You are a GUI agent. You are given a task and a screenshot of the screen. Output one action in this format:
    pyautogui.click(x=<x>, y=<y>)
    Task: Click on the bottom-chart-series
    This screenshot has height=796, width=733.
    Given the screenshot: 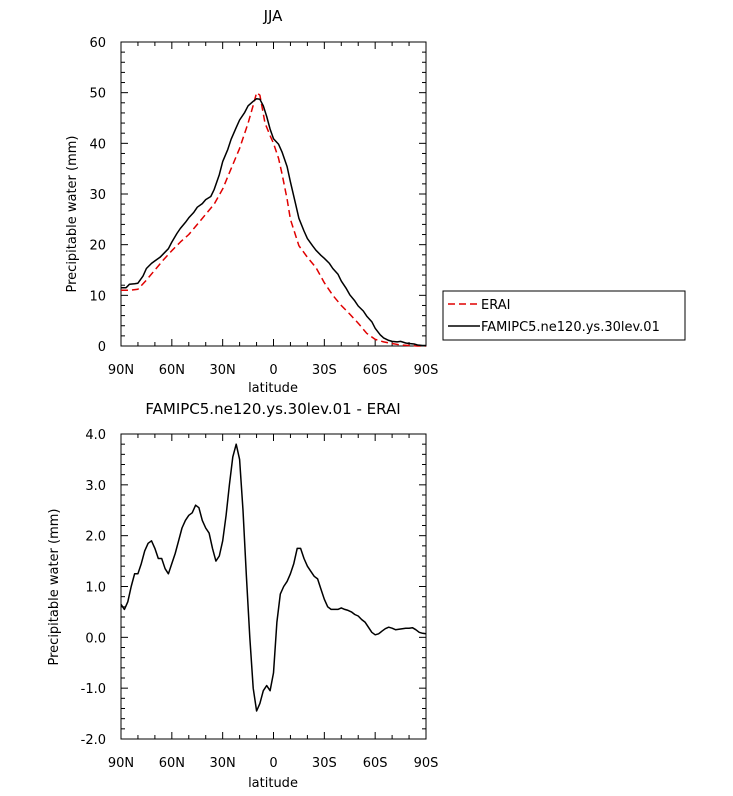 What is the action you would take?
    pyautogui.click(x=273, y=577)
    